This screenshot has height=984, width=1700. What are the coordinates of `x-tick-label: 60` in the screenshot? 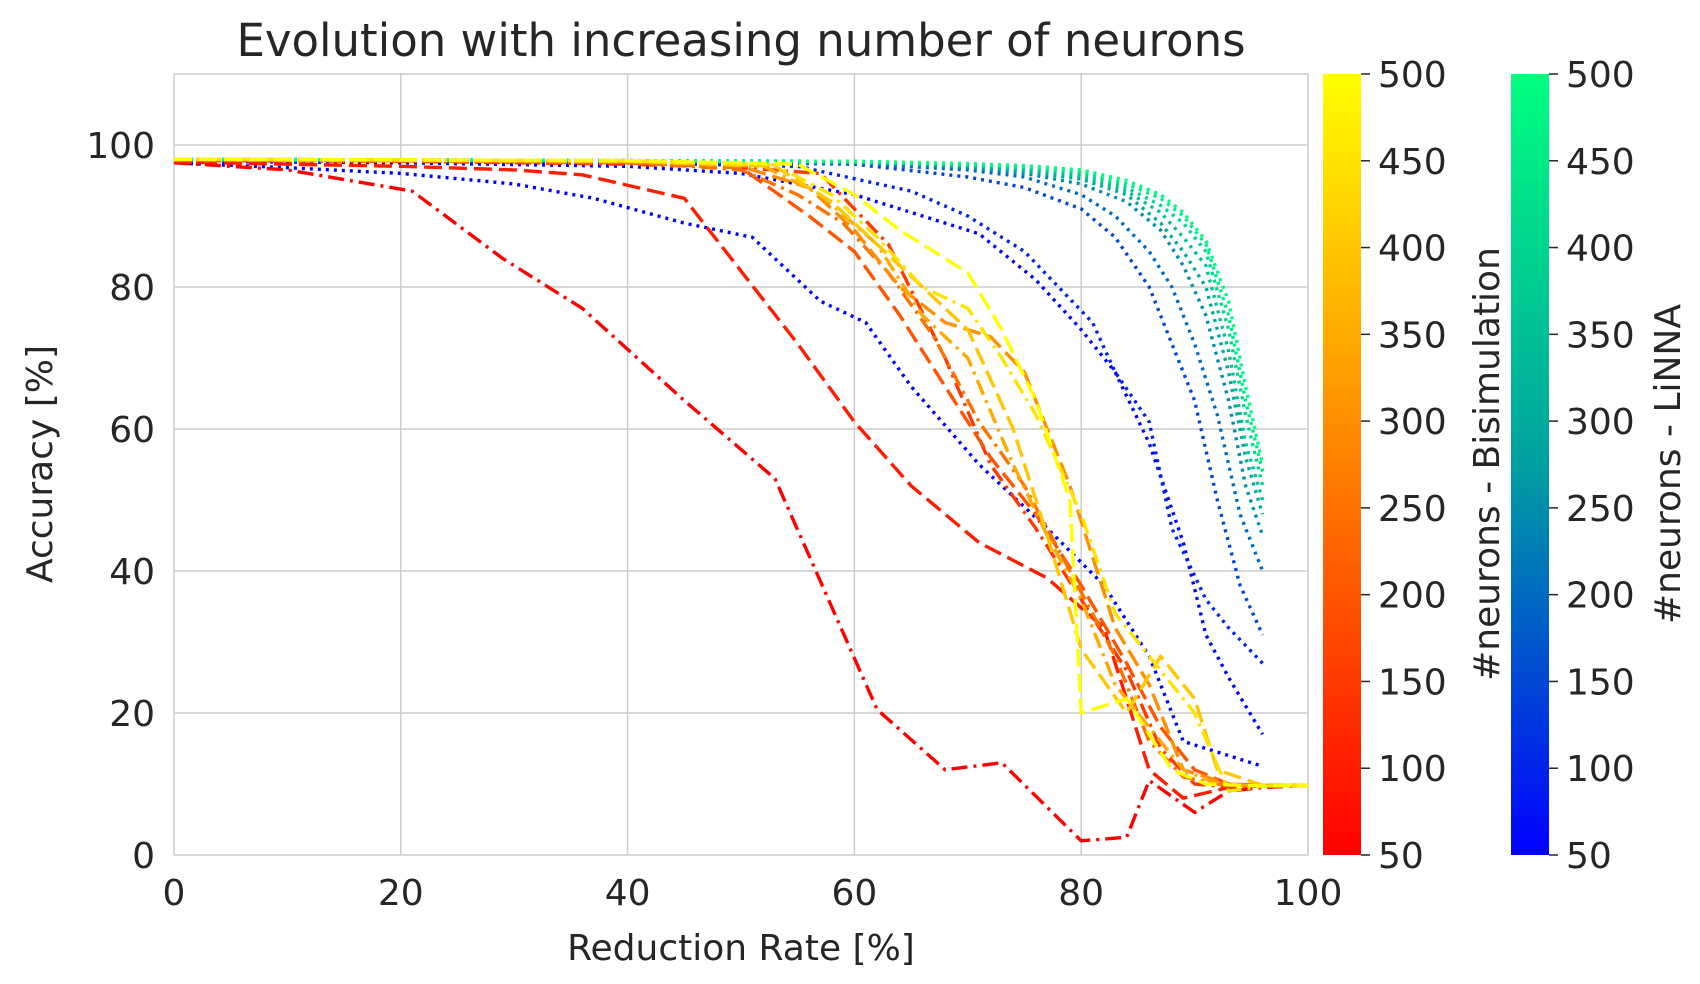 It's located at (854, 893).